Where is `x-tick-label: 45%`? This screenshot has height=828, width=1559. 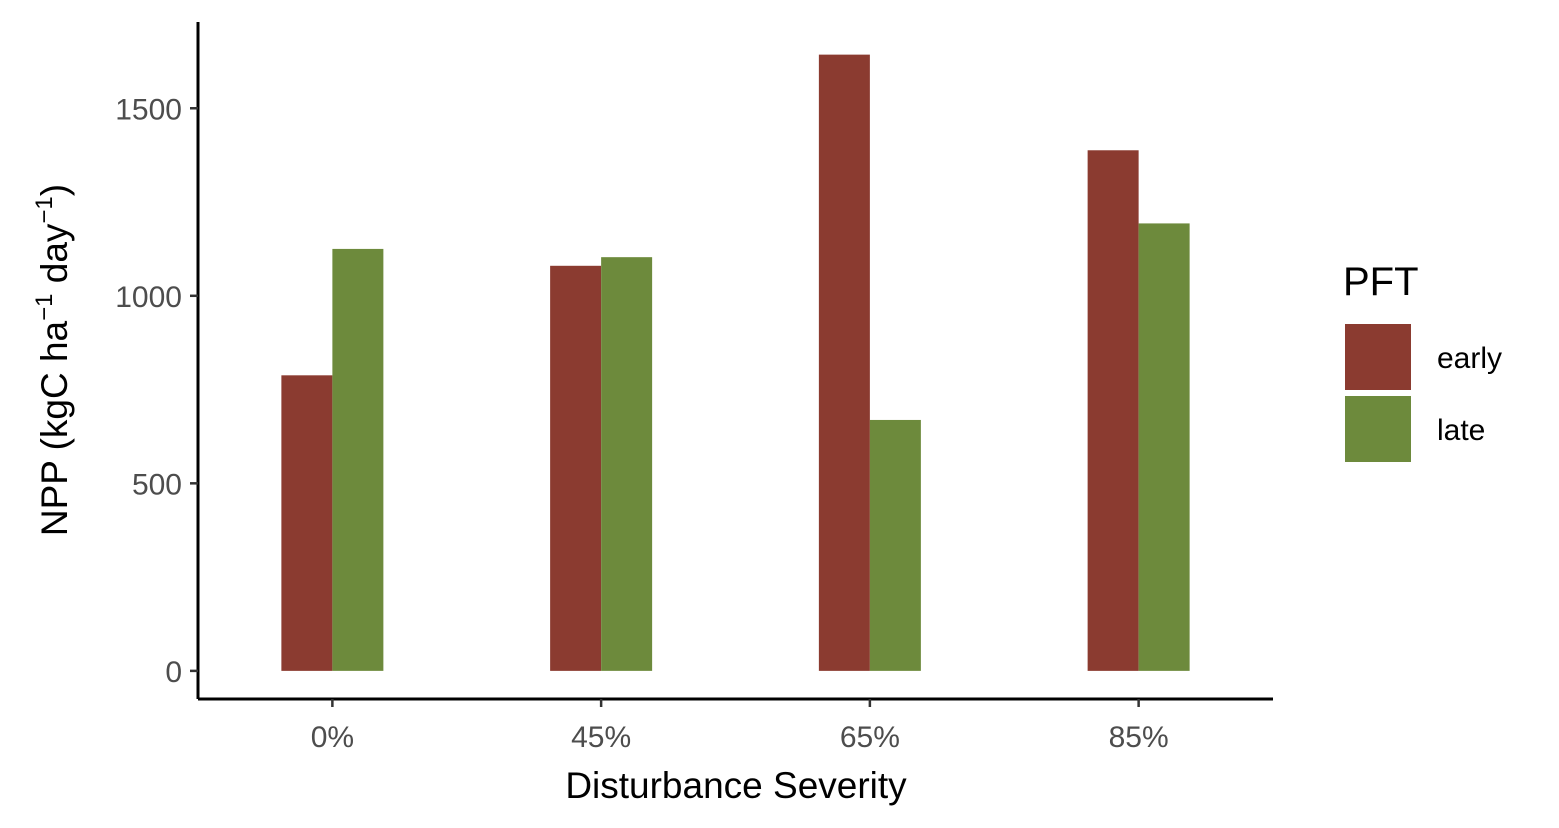
x-tick-label: 45% is located at coordinates (601, 737).